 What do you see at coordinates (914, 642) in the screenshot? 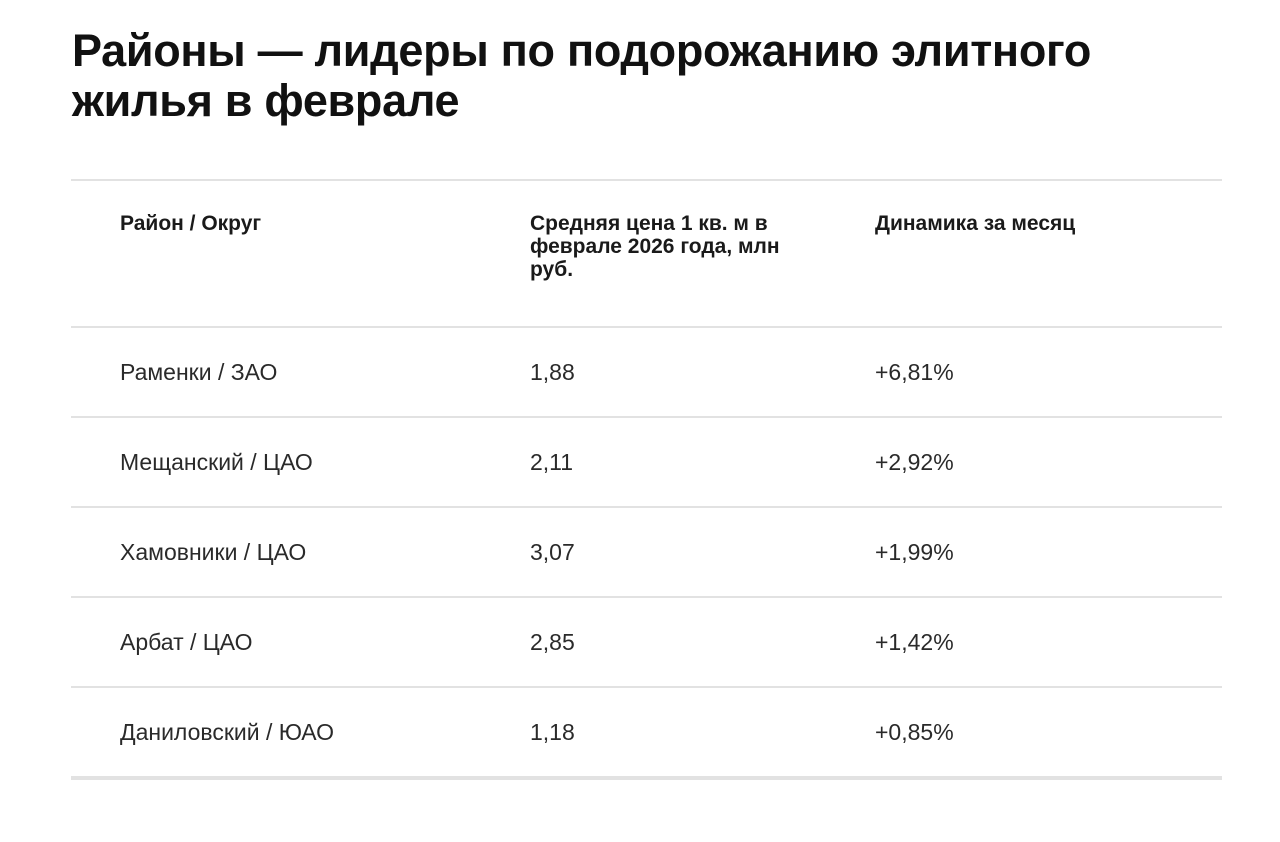
I see `change-cell: +1,42%` at bounding box center [914, 642].